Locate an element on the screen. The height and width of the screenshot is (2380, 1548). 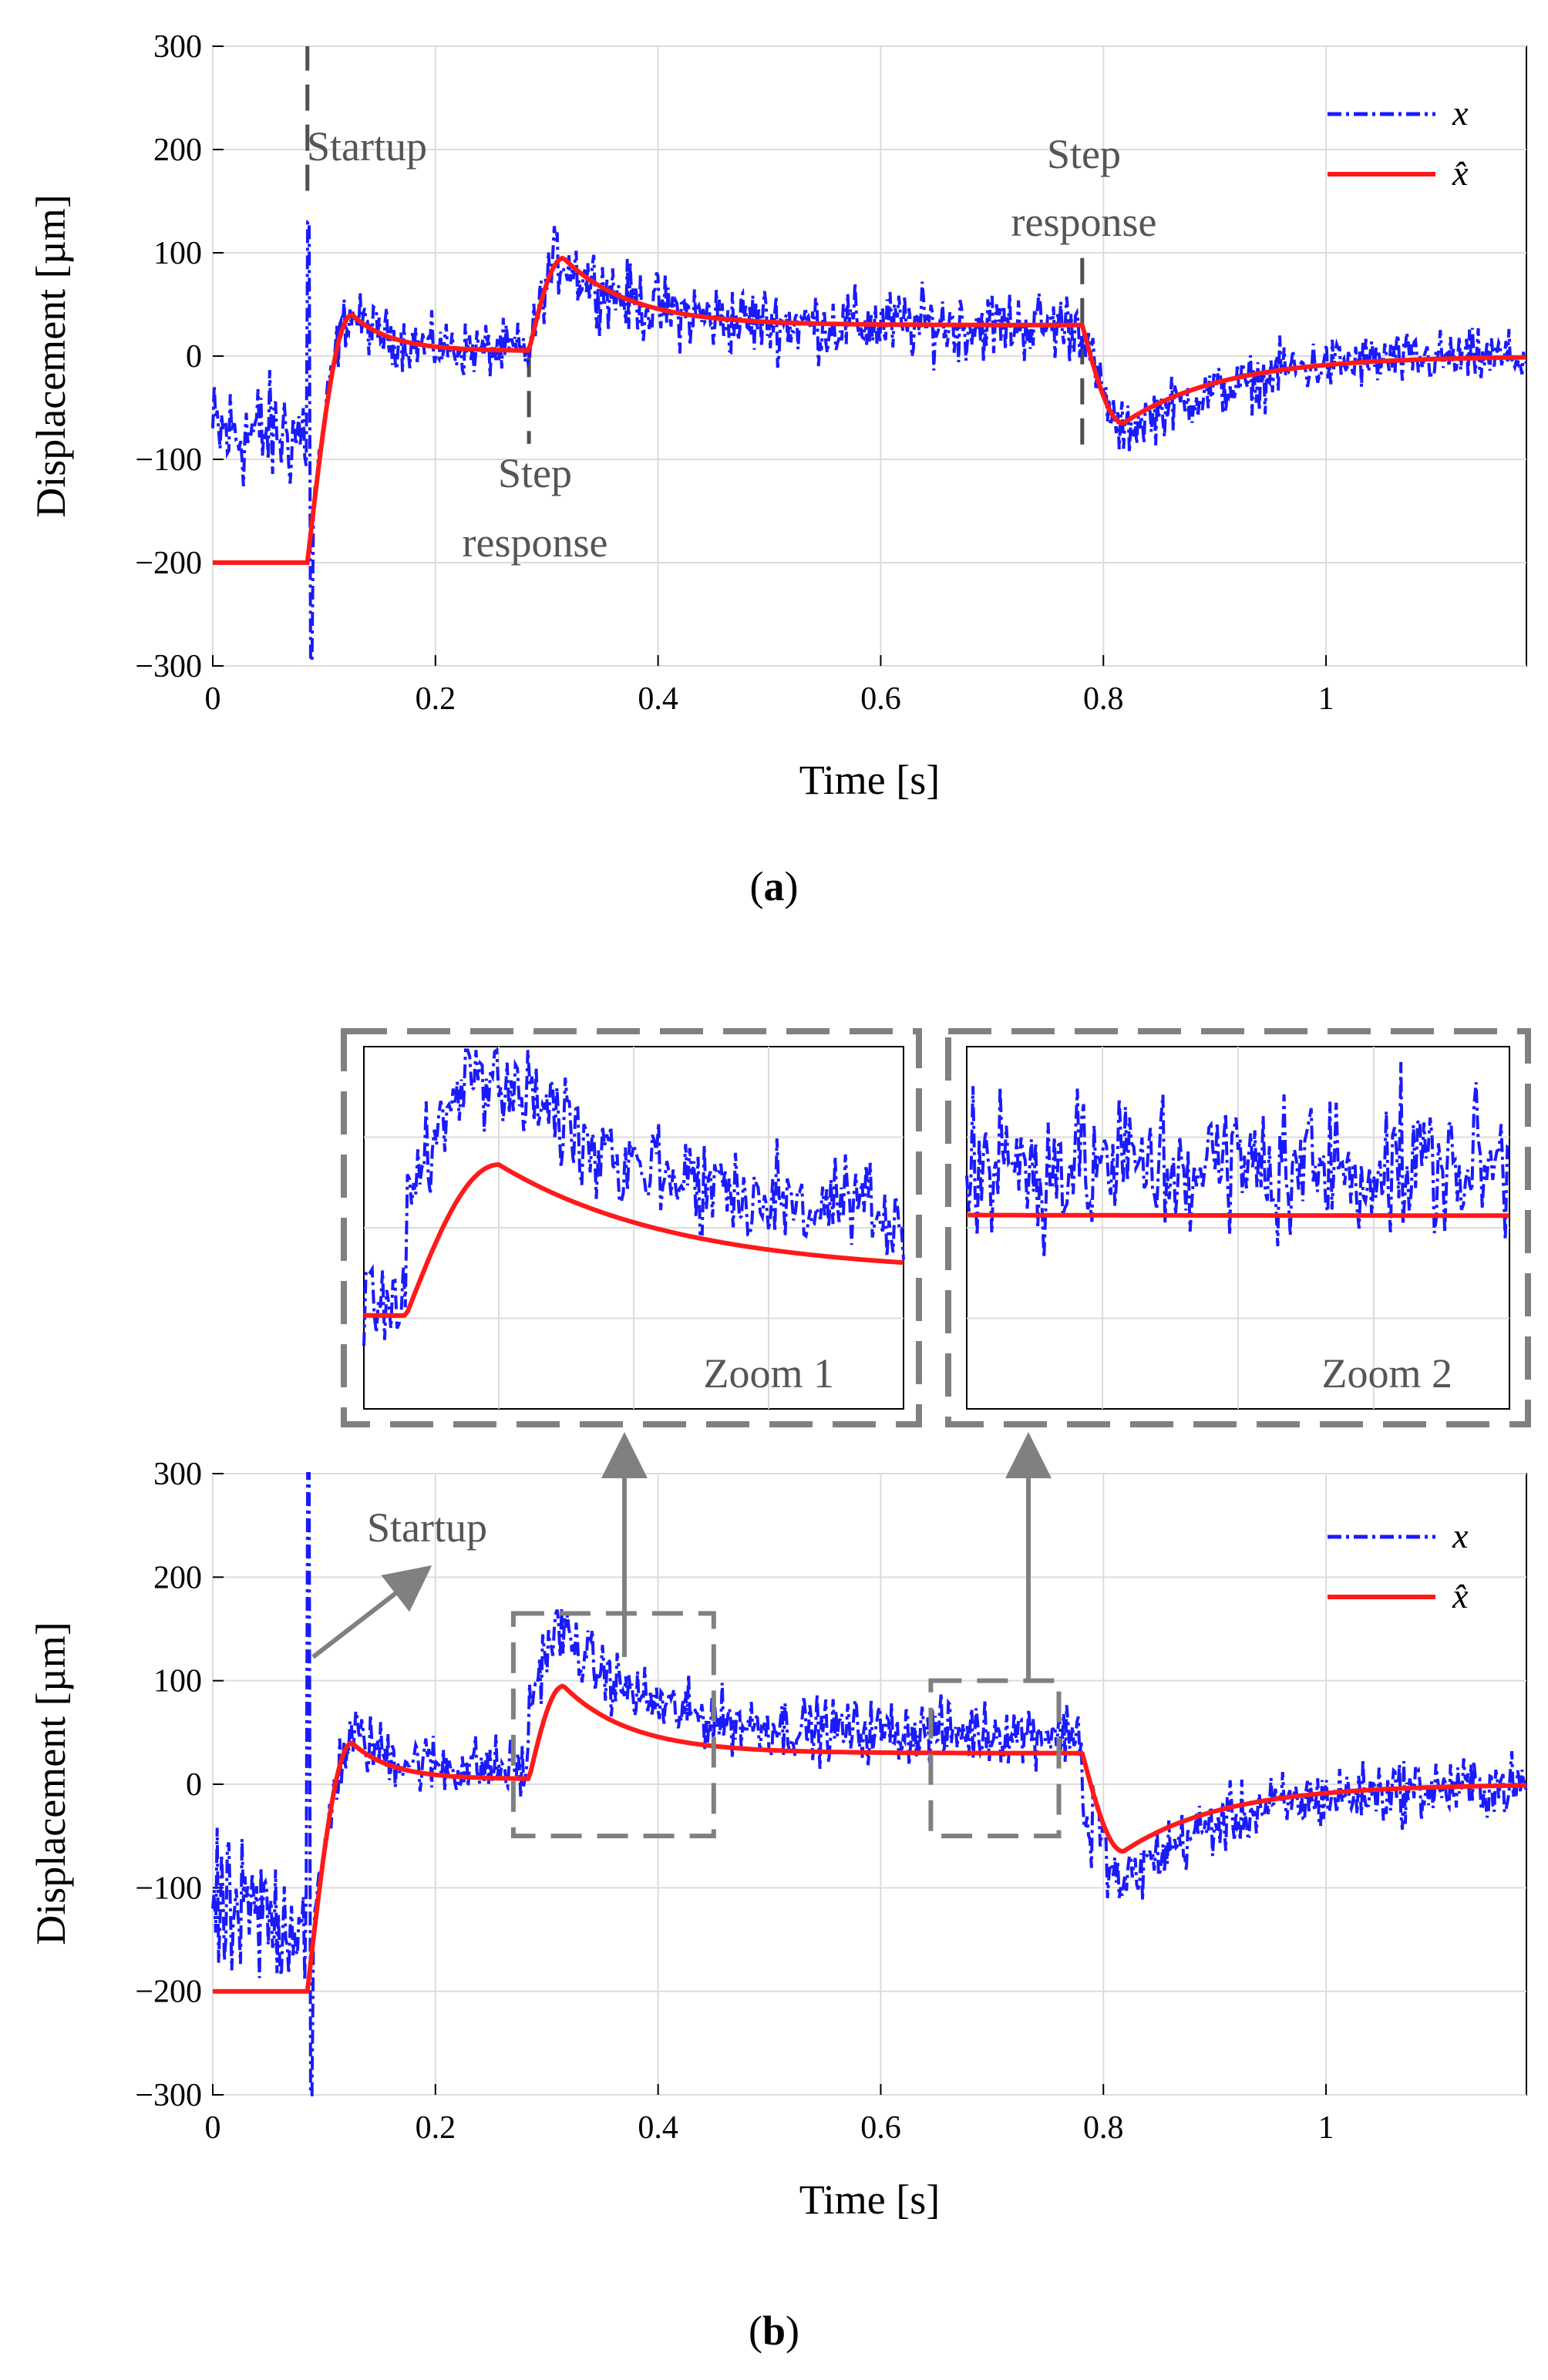
x-axis-label-b: Time [s] is located at coordinates (870, 2200).